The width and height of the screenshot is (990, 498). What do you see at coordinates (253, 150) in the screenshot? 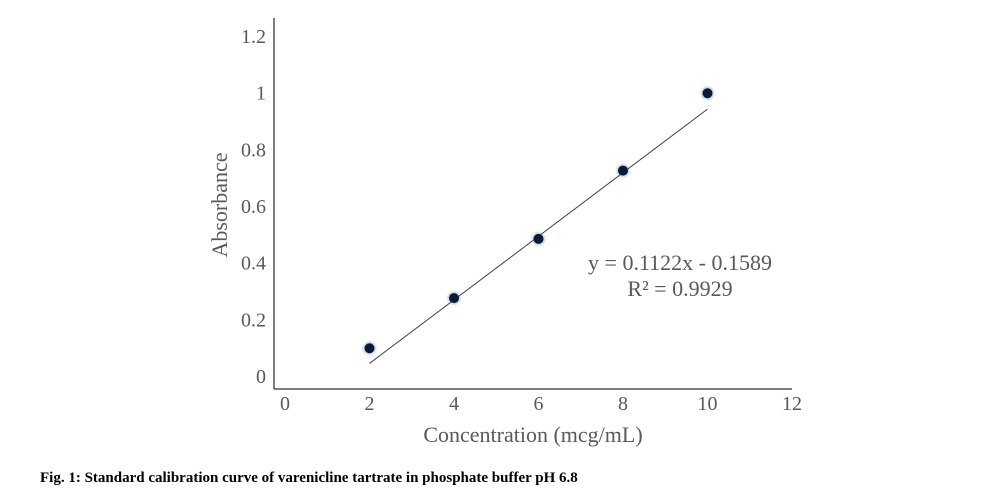
I see `y-tick-label: 0.8` at bounding box center [253, 150].